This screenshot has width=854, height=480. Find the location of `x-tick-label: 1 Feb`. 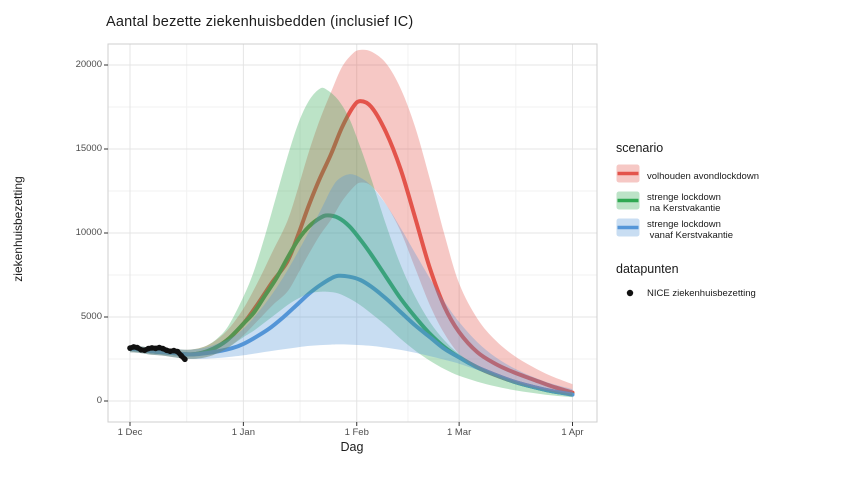

x-tick-label: 1 Feb is located at coordinates (356, 432).